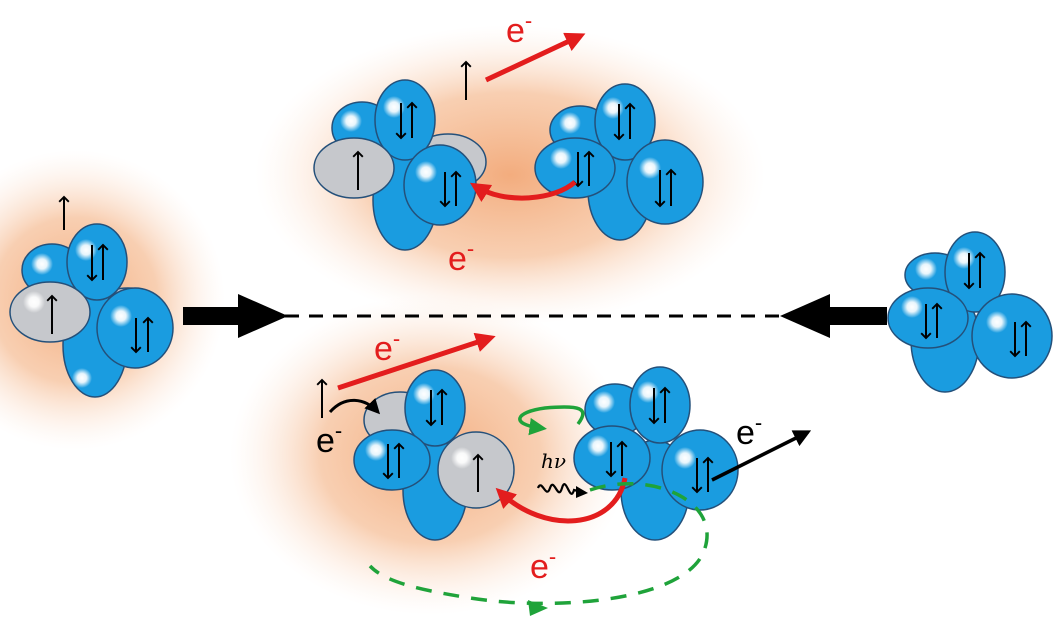 The image size is (1053, 618). Describe the element at coordinates (543, 565) in the screenshot. I see `electron-label-bottom-transfer: e-` at that location.